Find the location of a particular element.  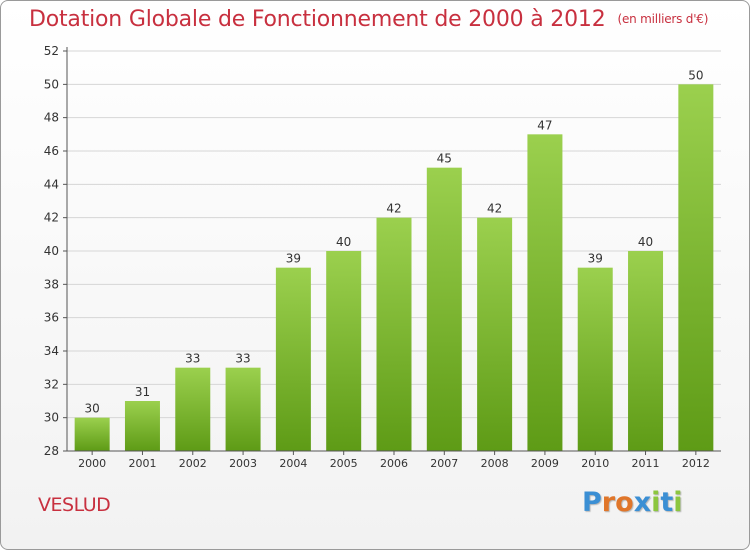

x-tick-label: 2008 is located at coordinates (495, 463).